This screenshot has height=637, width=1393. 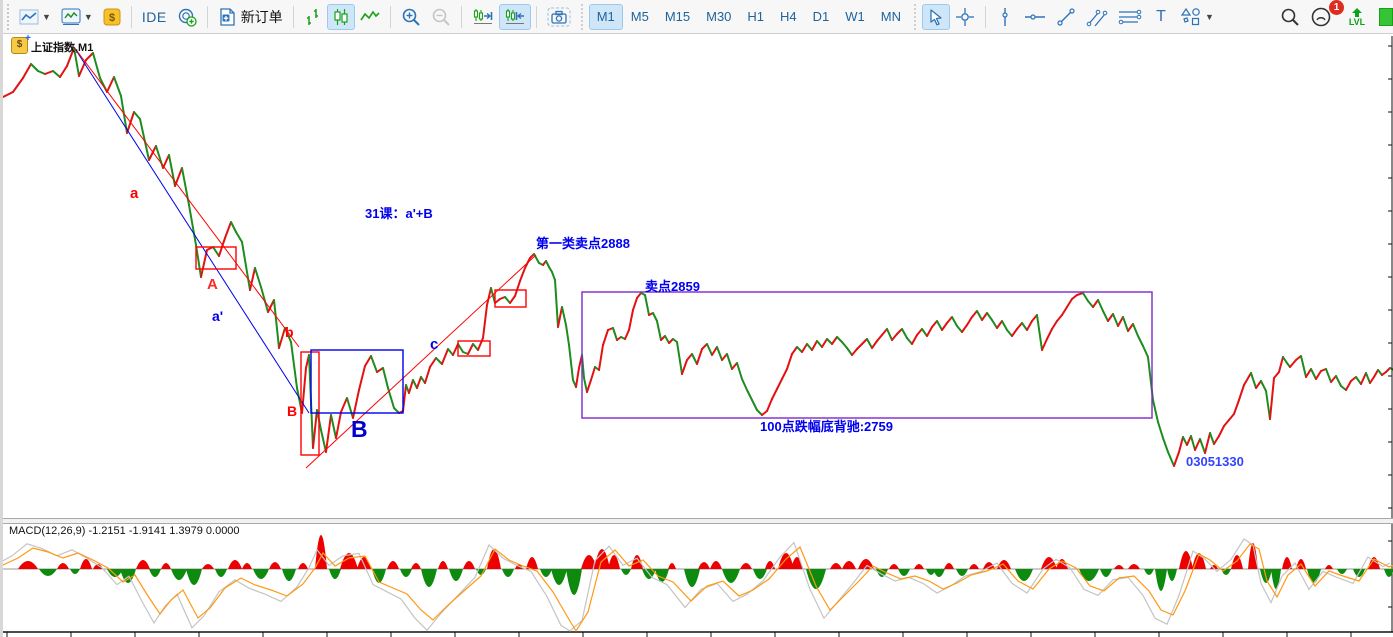 I want to click on zoom-in-button, so click(x=411, y=17).